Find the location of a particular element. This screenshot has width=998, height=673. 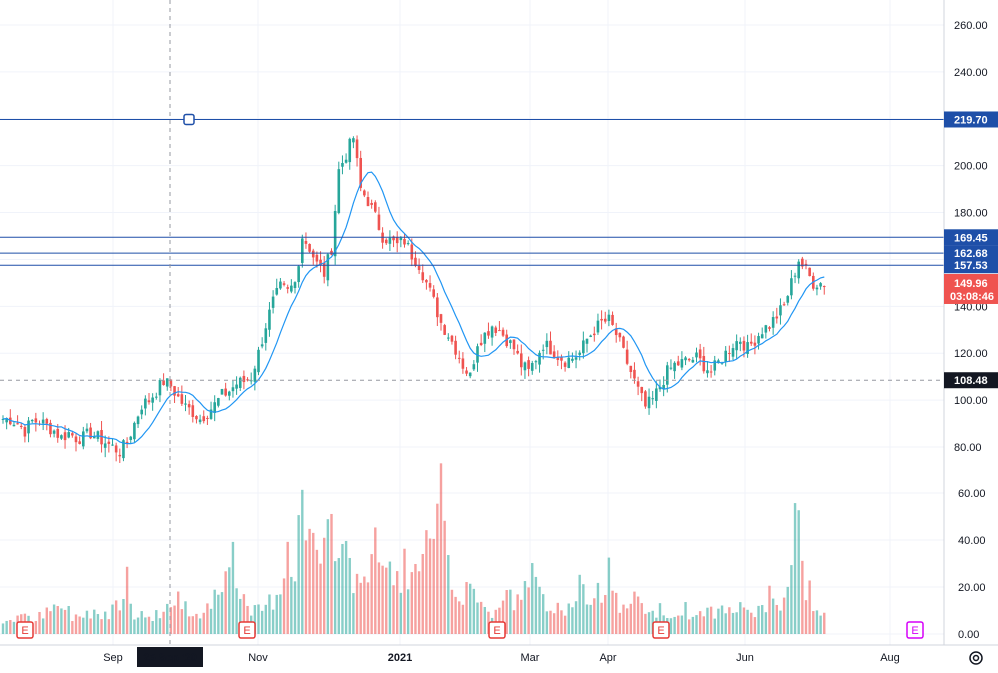

price-tick: 100.00 is located at coordinates (971, 401).